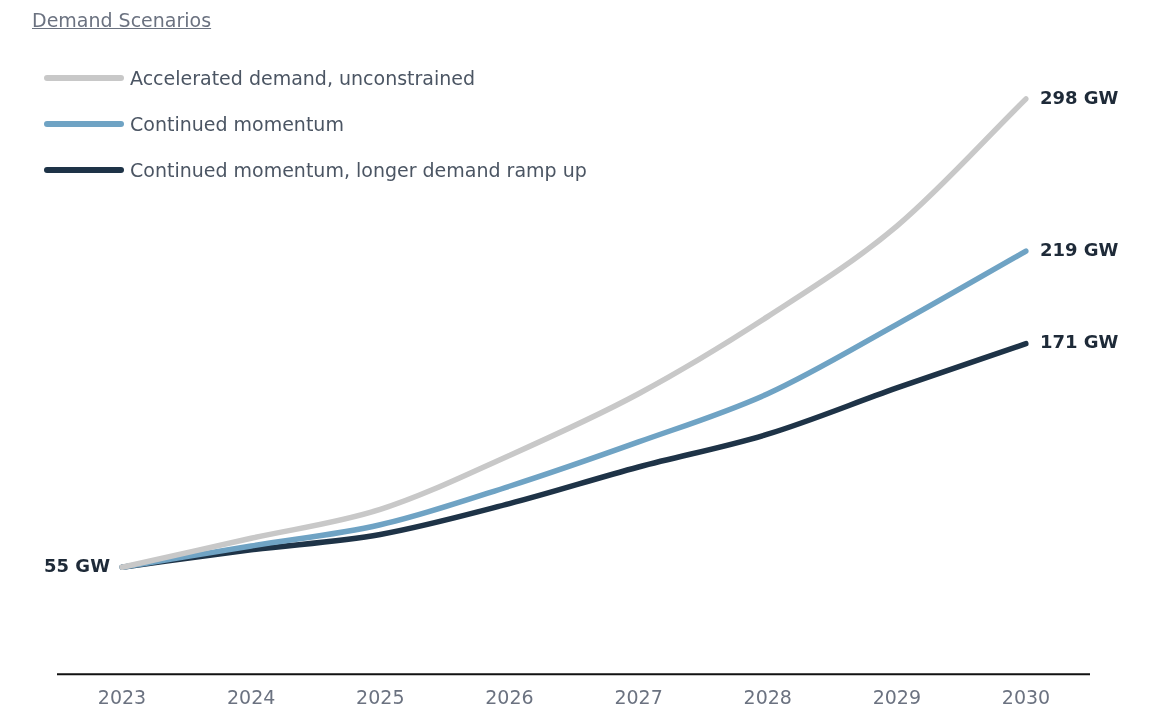 The width and height of the screenshot is (1159, 728). Describe the element at coordinates (1026, 696) in the screenshot. I see `x-tick-label: 2030` at that location.